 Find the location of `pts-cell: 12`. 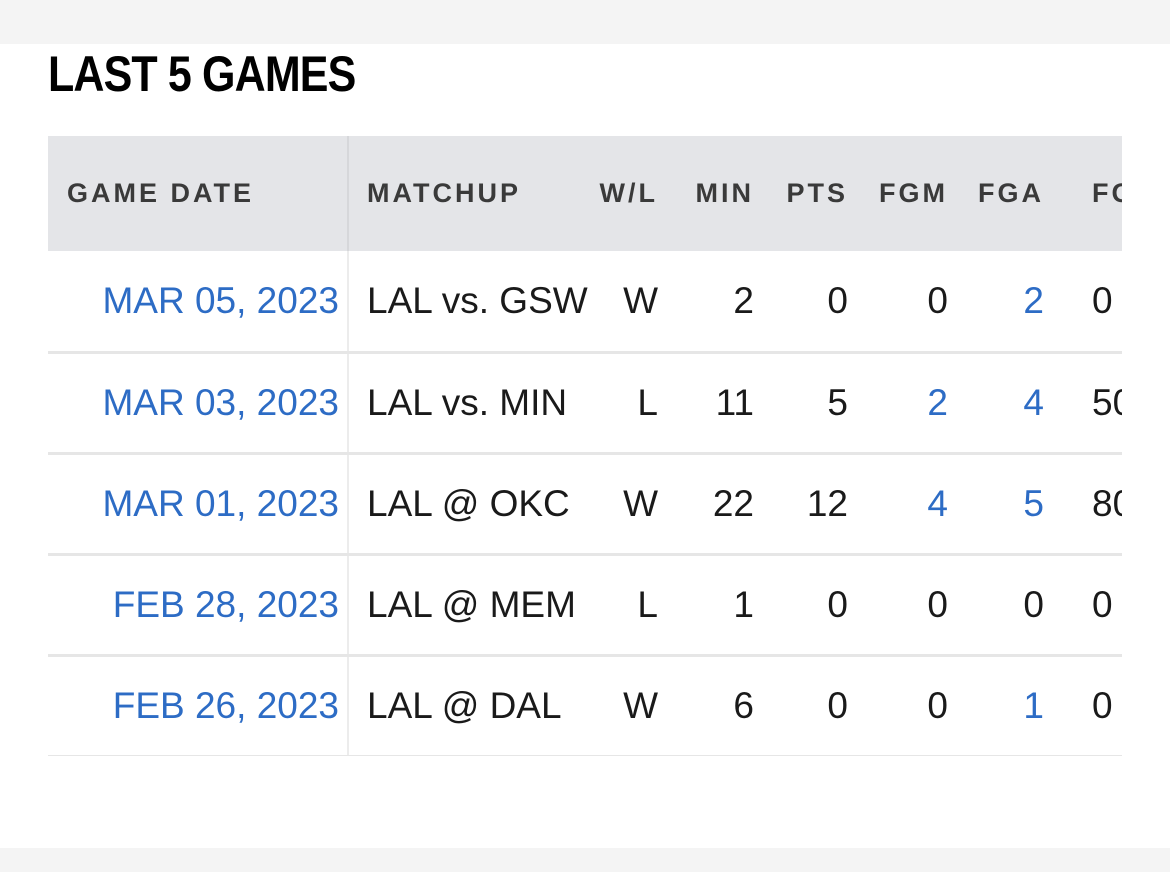

pts-cell: 12 is located at coordinates (827, 503).